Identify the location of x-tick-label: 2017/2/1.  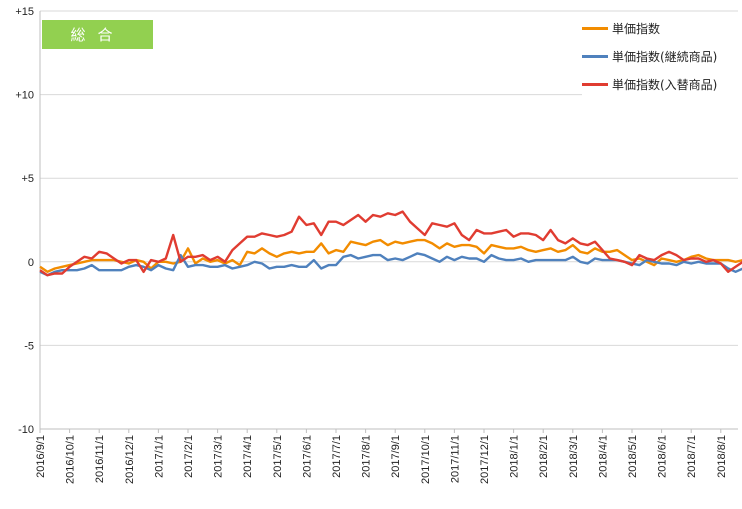
(189, 456).